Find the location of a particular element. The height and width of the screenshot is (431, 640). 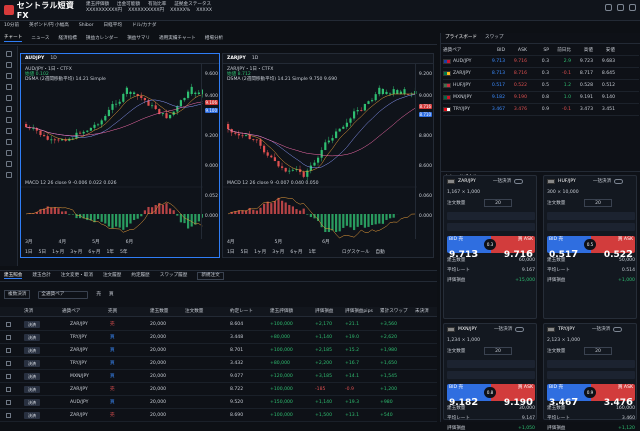

trade-pair: TRY/JPY is located at coordinates (566, 329).